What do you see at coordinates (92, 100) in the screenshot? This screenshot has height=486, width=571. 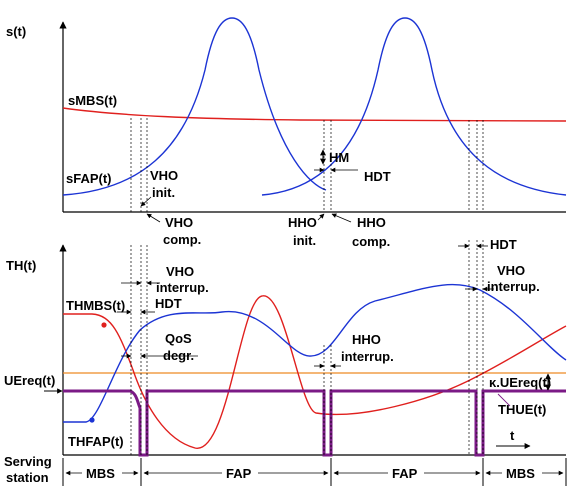 I see `s-mbs-label: sMBS(t)` at bounding box center [92, 100].